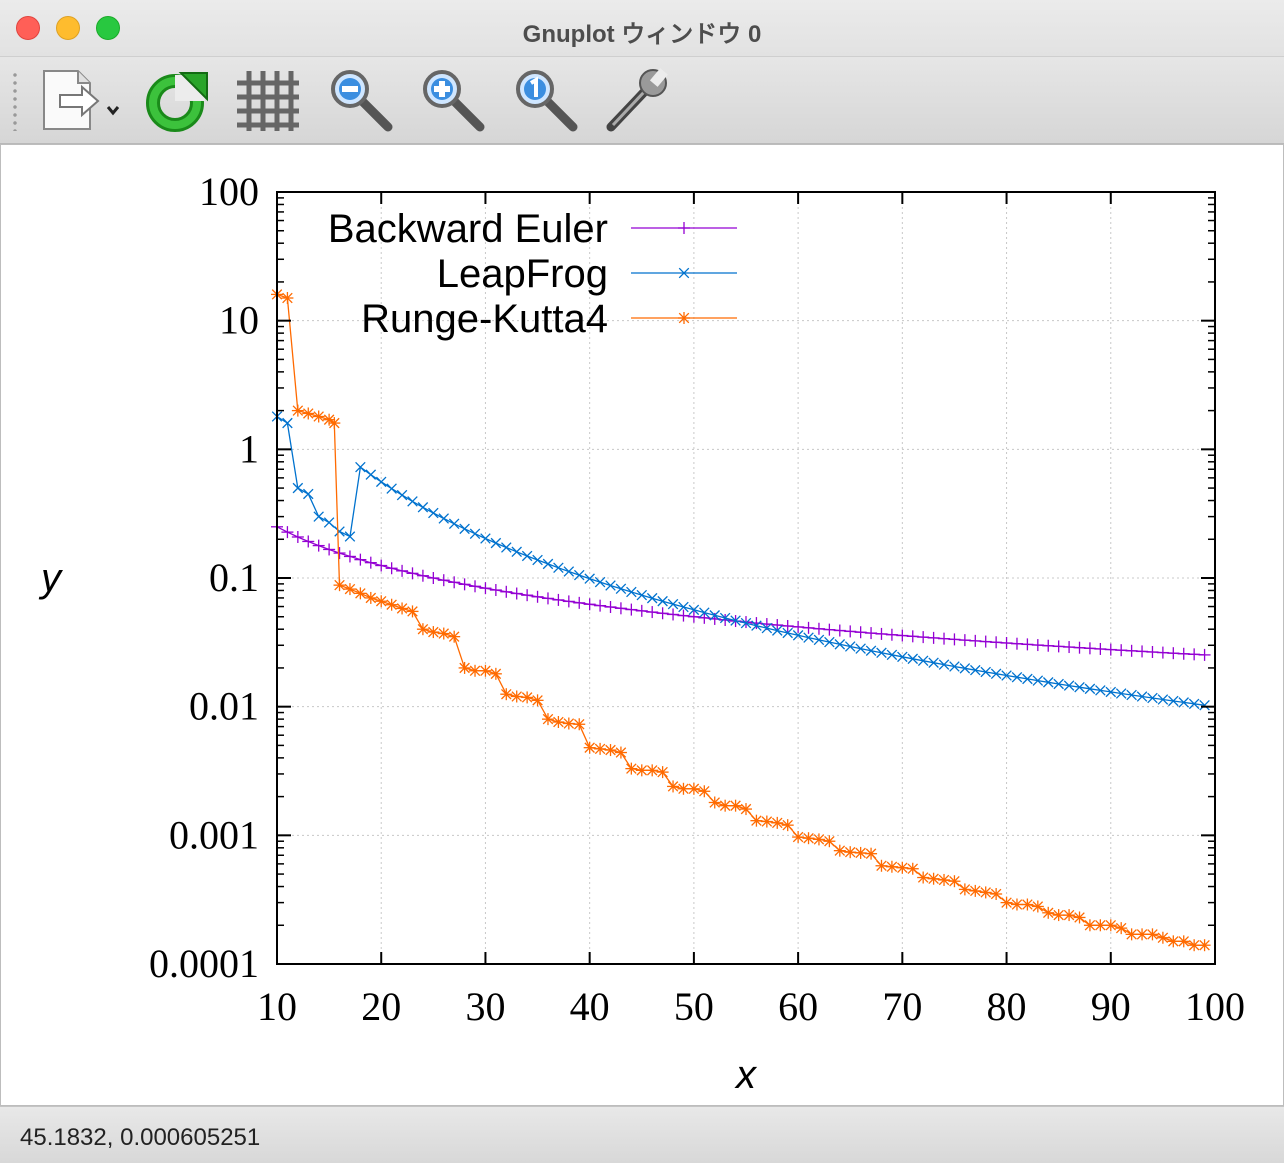 The width and height of the screenshot is (1284, 1163). Describe the element at coordinates (268, 100) in the screenshot. I see `grid-button` at that location.